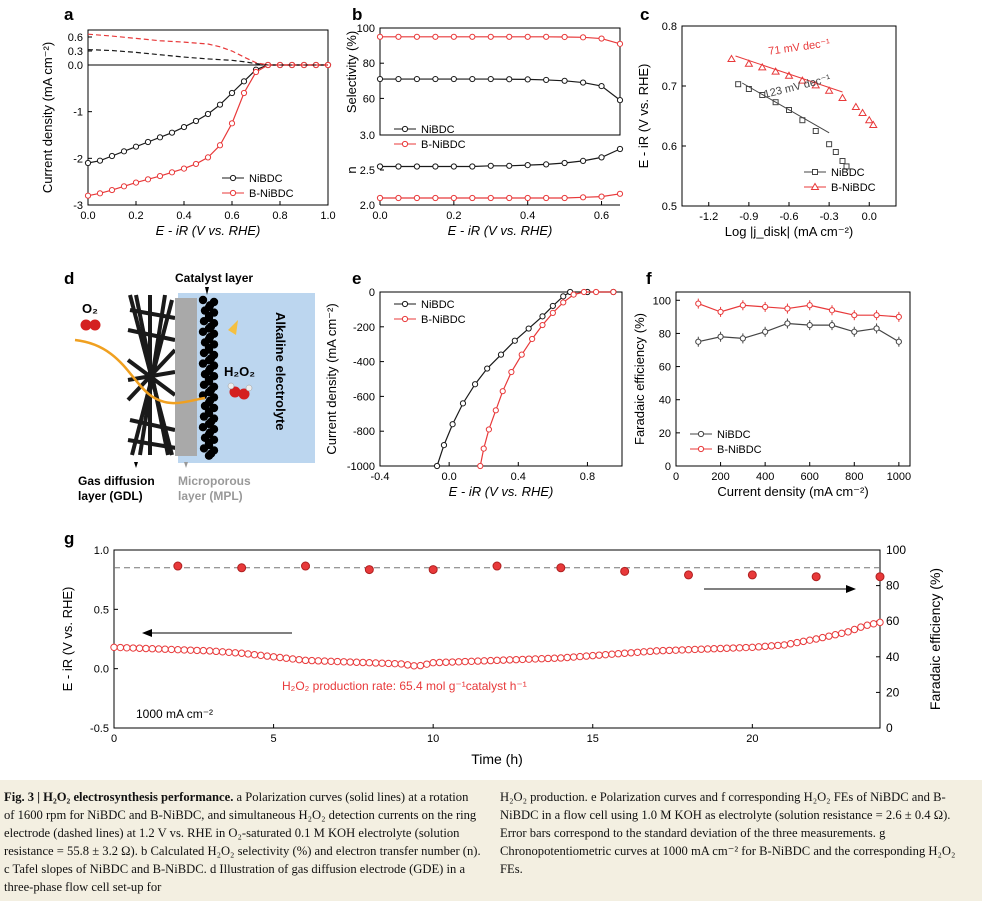 The height and width of the screenshot is (901, 982). Describe the element at coordinates (351, 169) in the screenshot. I see `y-axis-label: n` at that location.